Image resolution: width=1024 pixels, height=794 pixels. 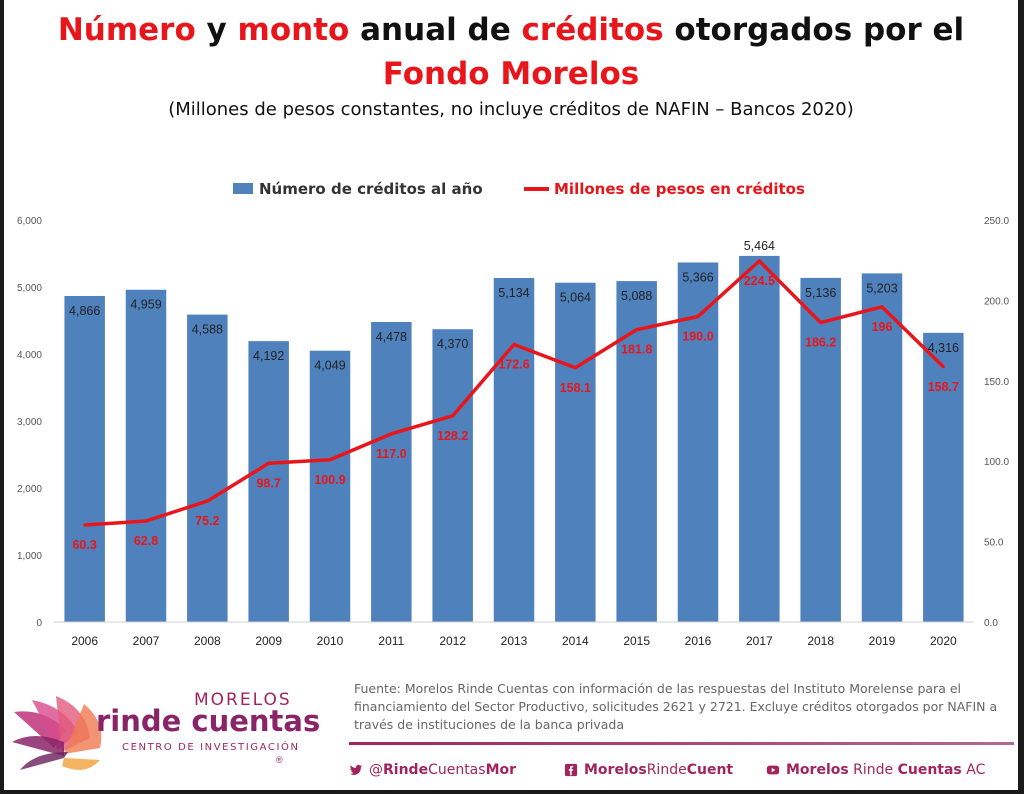 I want to click on chart-title-line2: Fondo Morelos, so click(x=511, y=74).